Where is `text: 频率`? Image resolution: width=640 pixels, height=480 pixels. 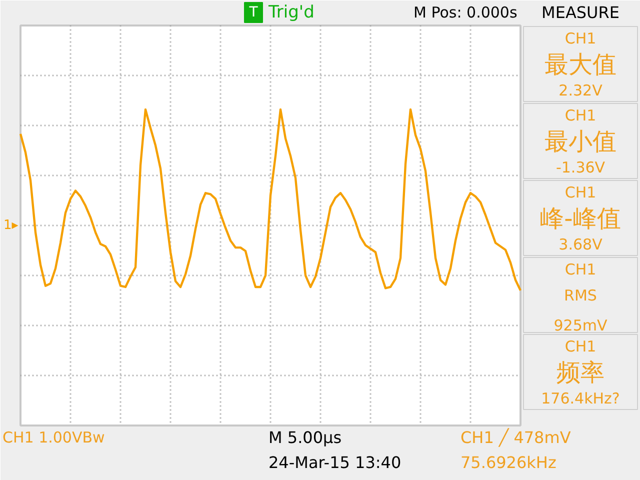
text: 频率 is located at coordinates (580, 372).